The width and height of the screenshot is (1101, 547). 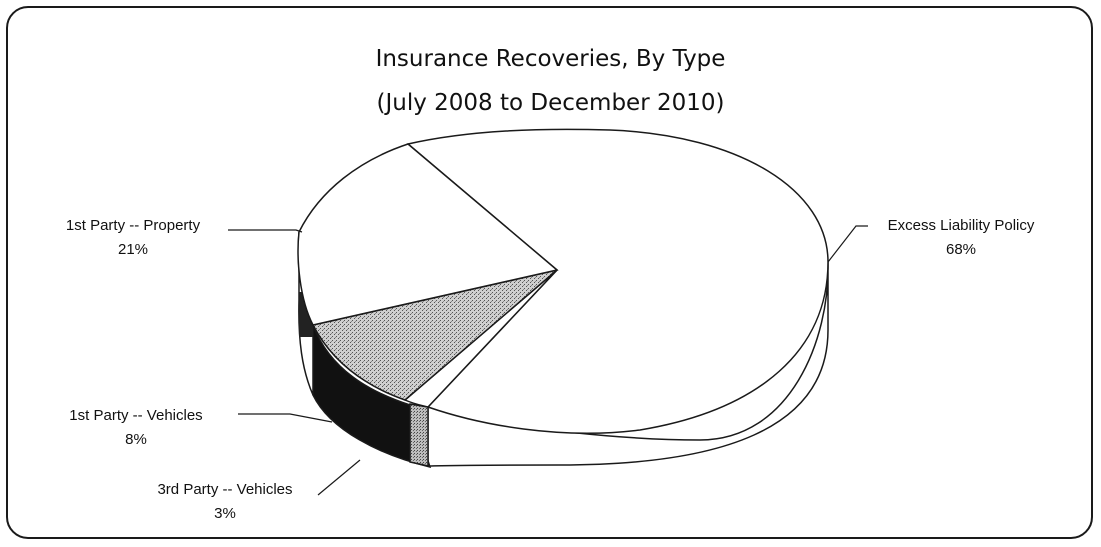 What do you see at coordinates (133, 249) in the screenshot?
I see `label-1st-party-property-value: 21%` at bounding box center [133, 249].